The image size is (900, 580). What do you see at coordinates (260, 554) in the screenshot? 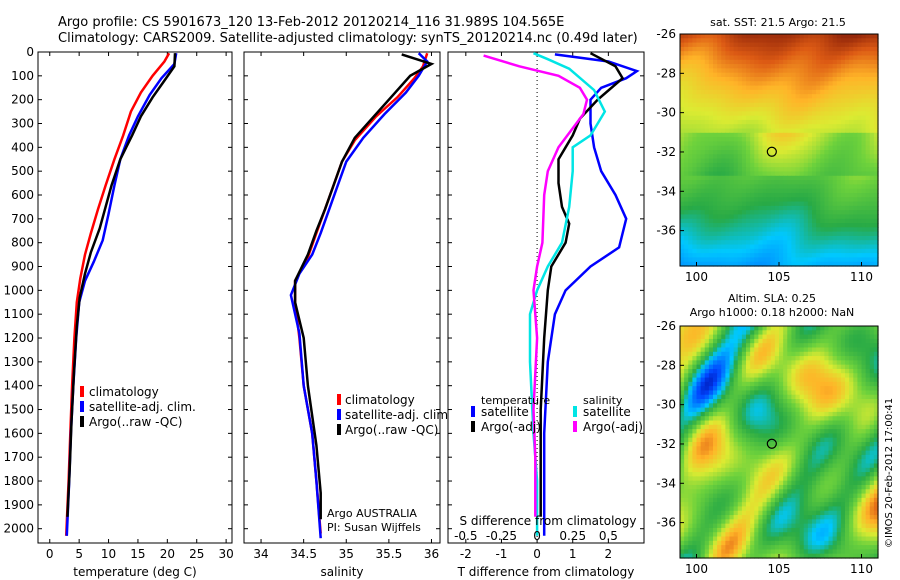
I see `x-tick-label: 34` at bounding box center [260, 554].